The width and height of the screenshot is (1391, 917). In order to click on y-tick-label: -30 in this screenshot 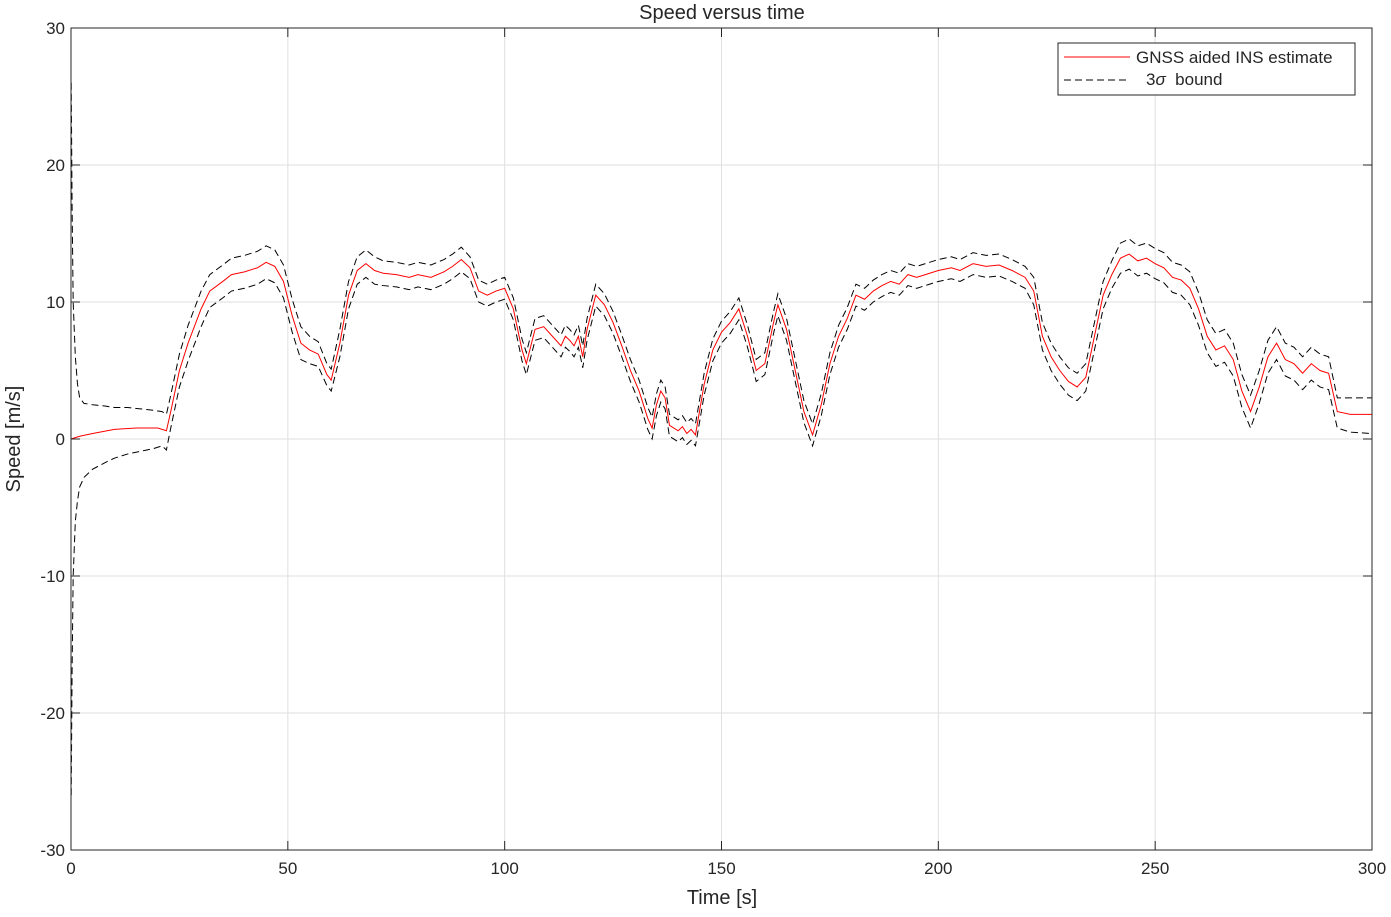, I will do `click(52, 850)`.